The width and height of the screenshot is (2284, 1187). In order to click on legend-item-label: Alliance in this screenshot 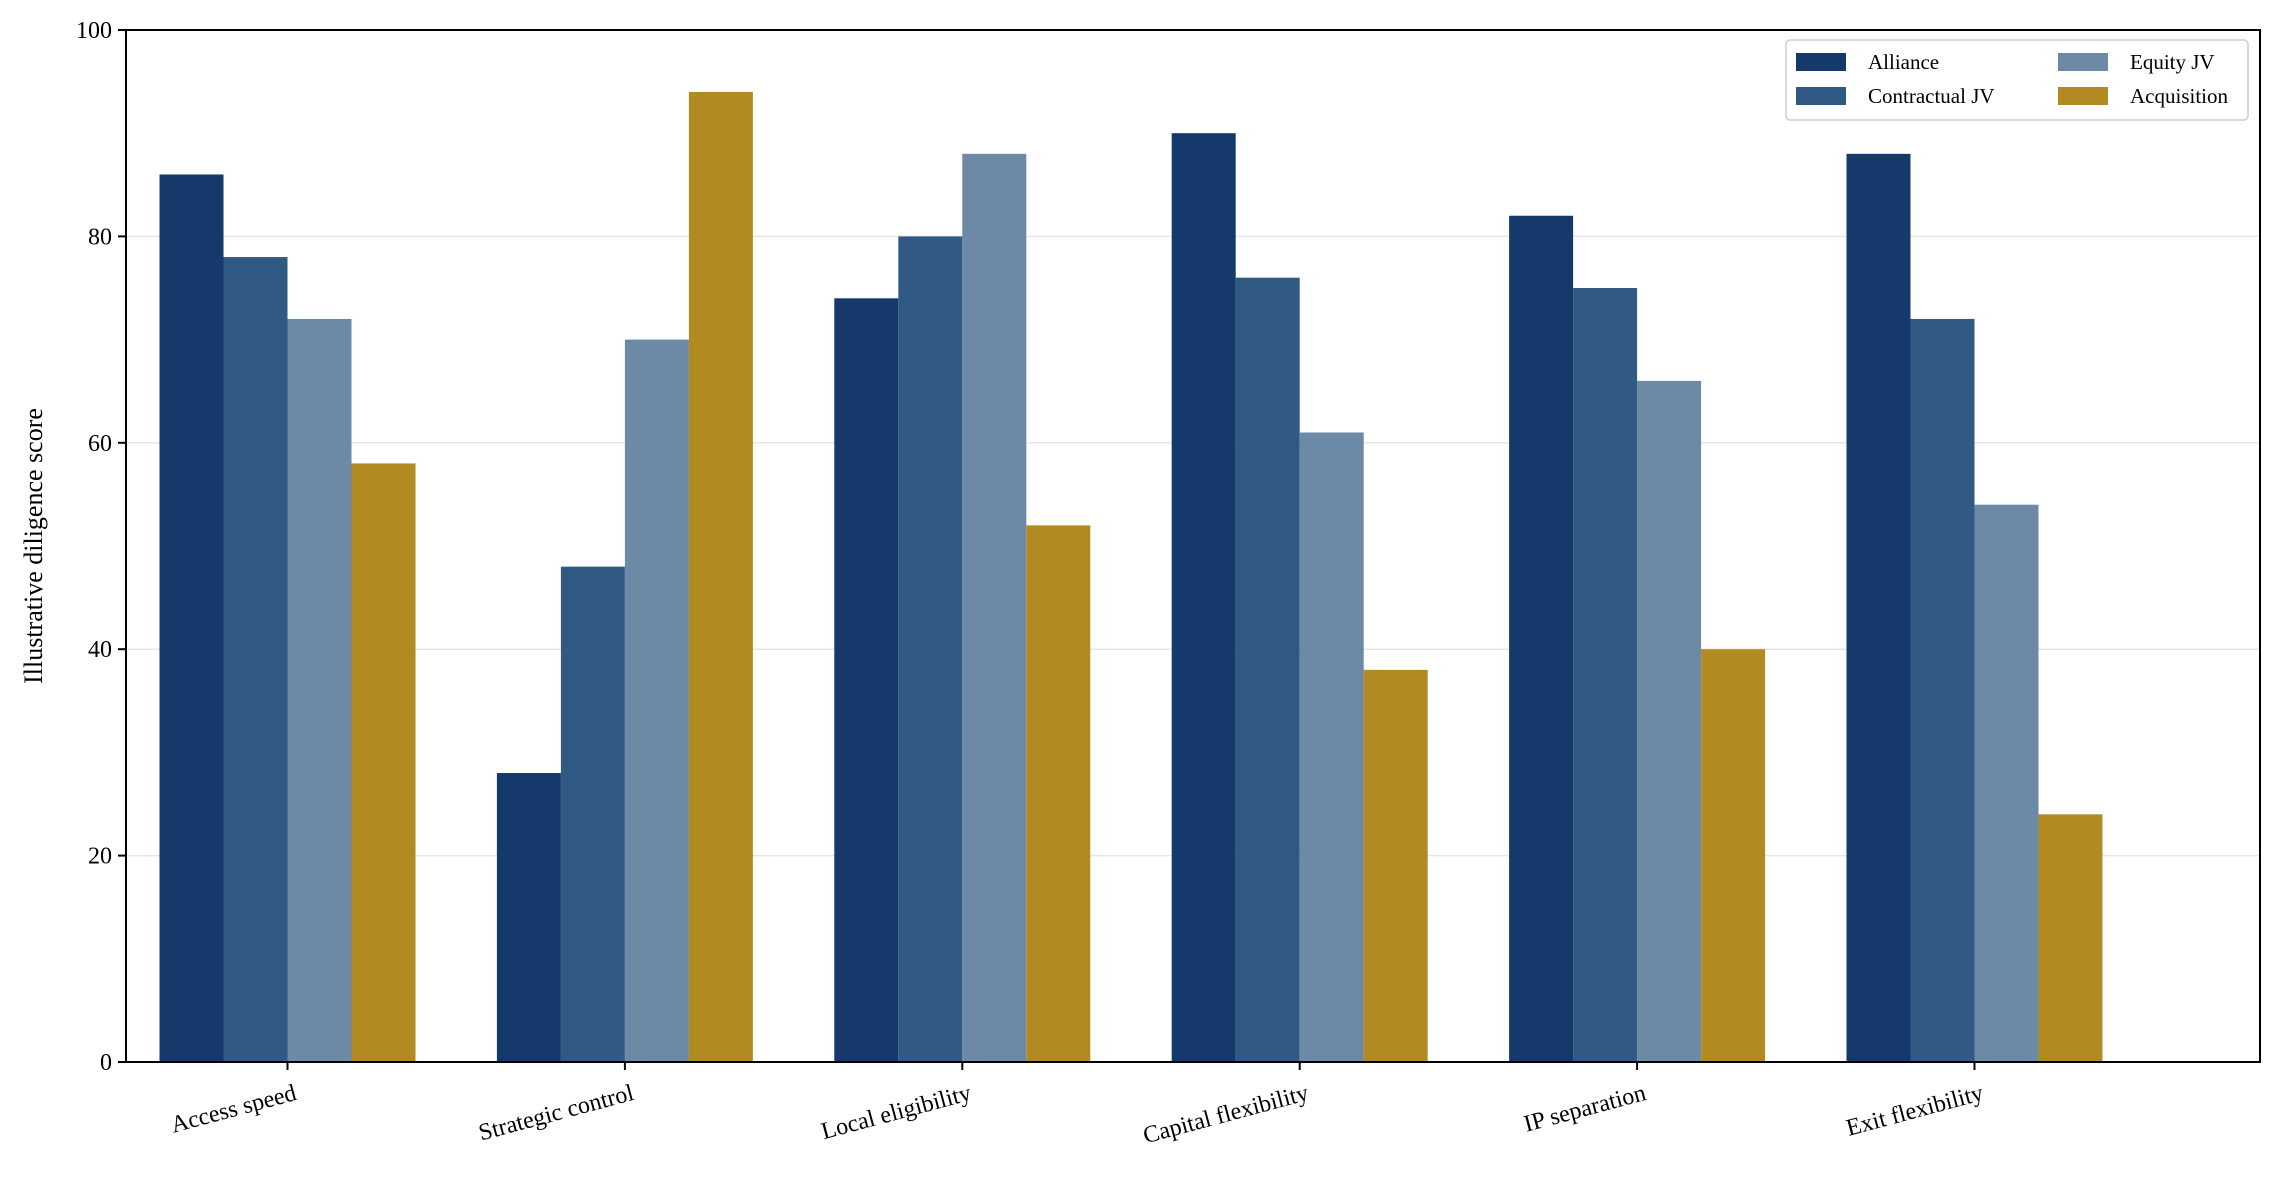, I will do `click(1903, 62)`.